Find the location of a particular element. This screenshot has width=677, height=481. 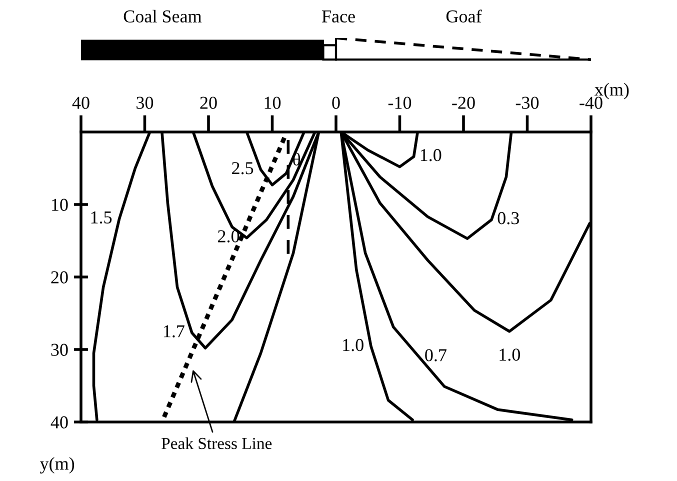

x-tick-label: 10 is located at coordinates (272, 102).